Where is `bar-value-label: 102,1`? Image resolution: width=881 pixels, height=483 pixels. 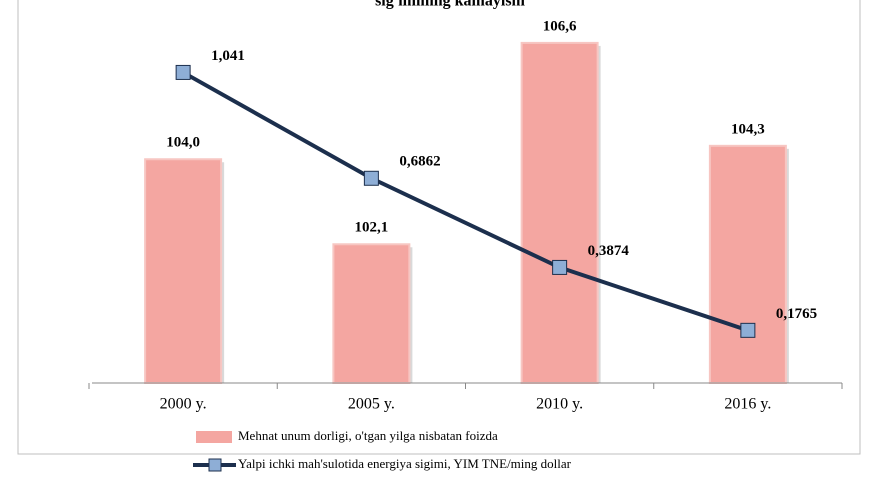 bar-value-label: 102,1 is located at coordinates (372, 228).